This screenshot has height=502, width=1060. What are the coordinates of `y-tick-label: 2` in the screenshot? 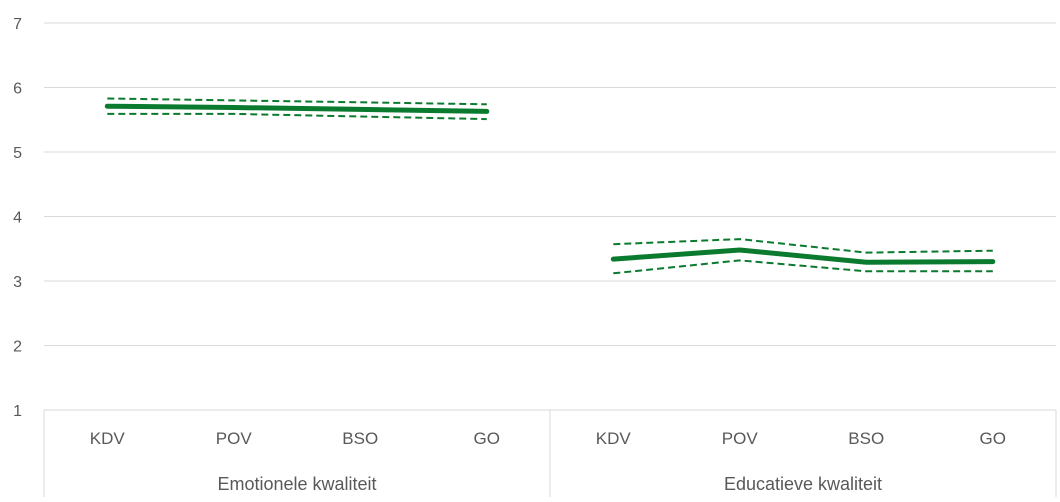 It's located at (17, 347).